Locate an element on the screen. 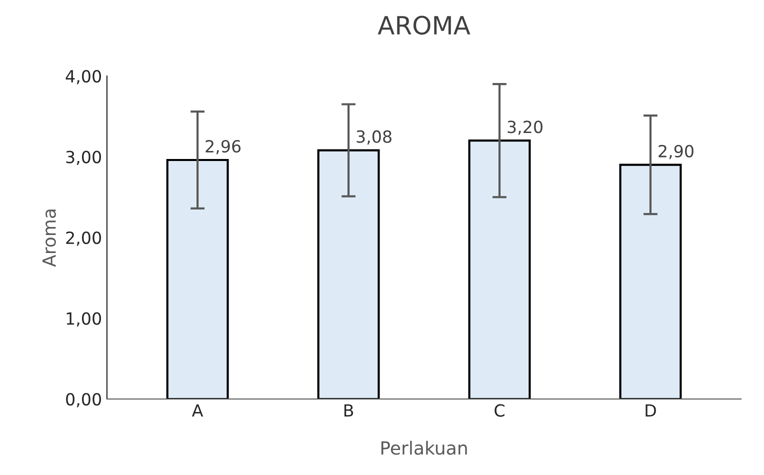 This screenshot has width=764, height=475. y-tick-label: 1,00 is located at coordinates (83, 319).